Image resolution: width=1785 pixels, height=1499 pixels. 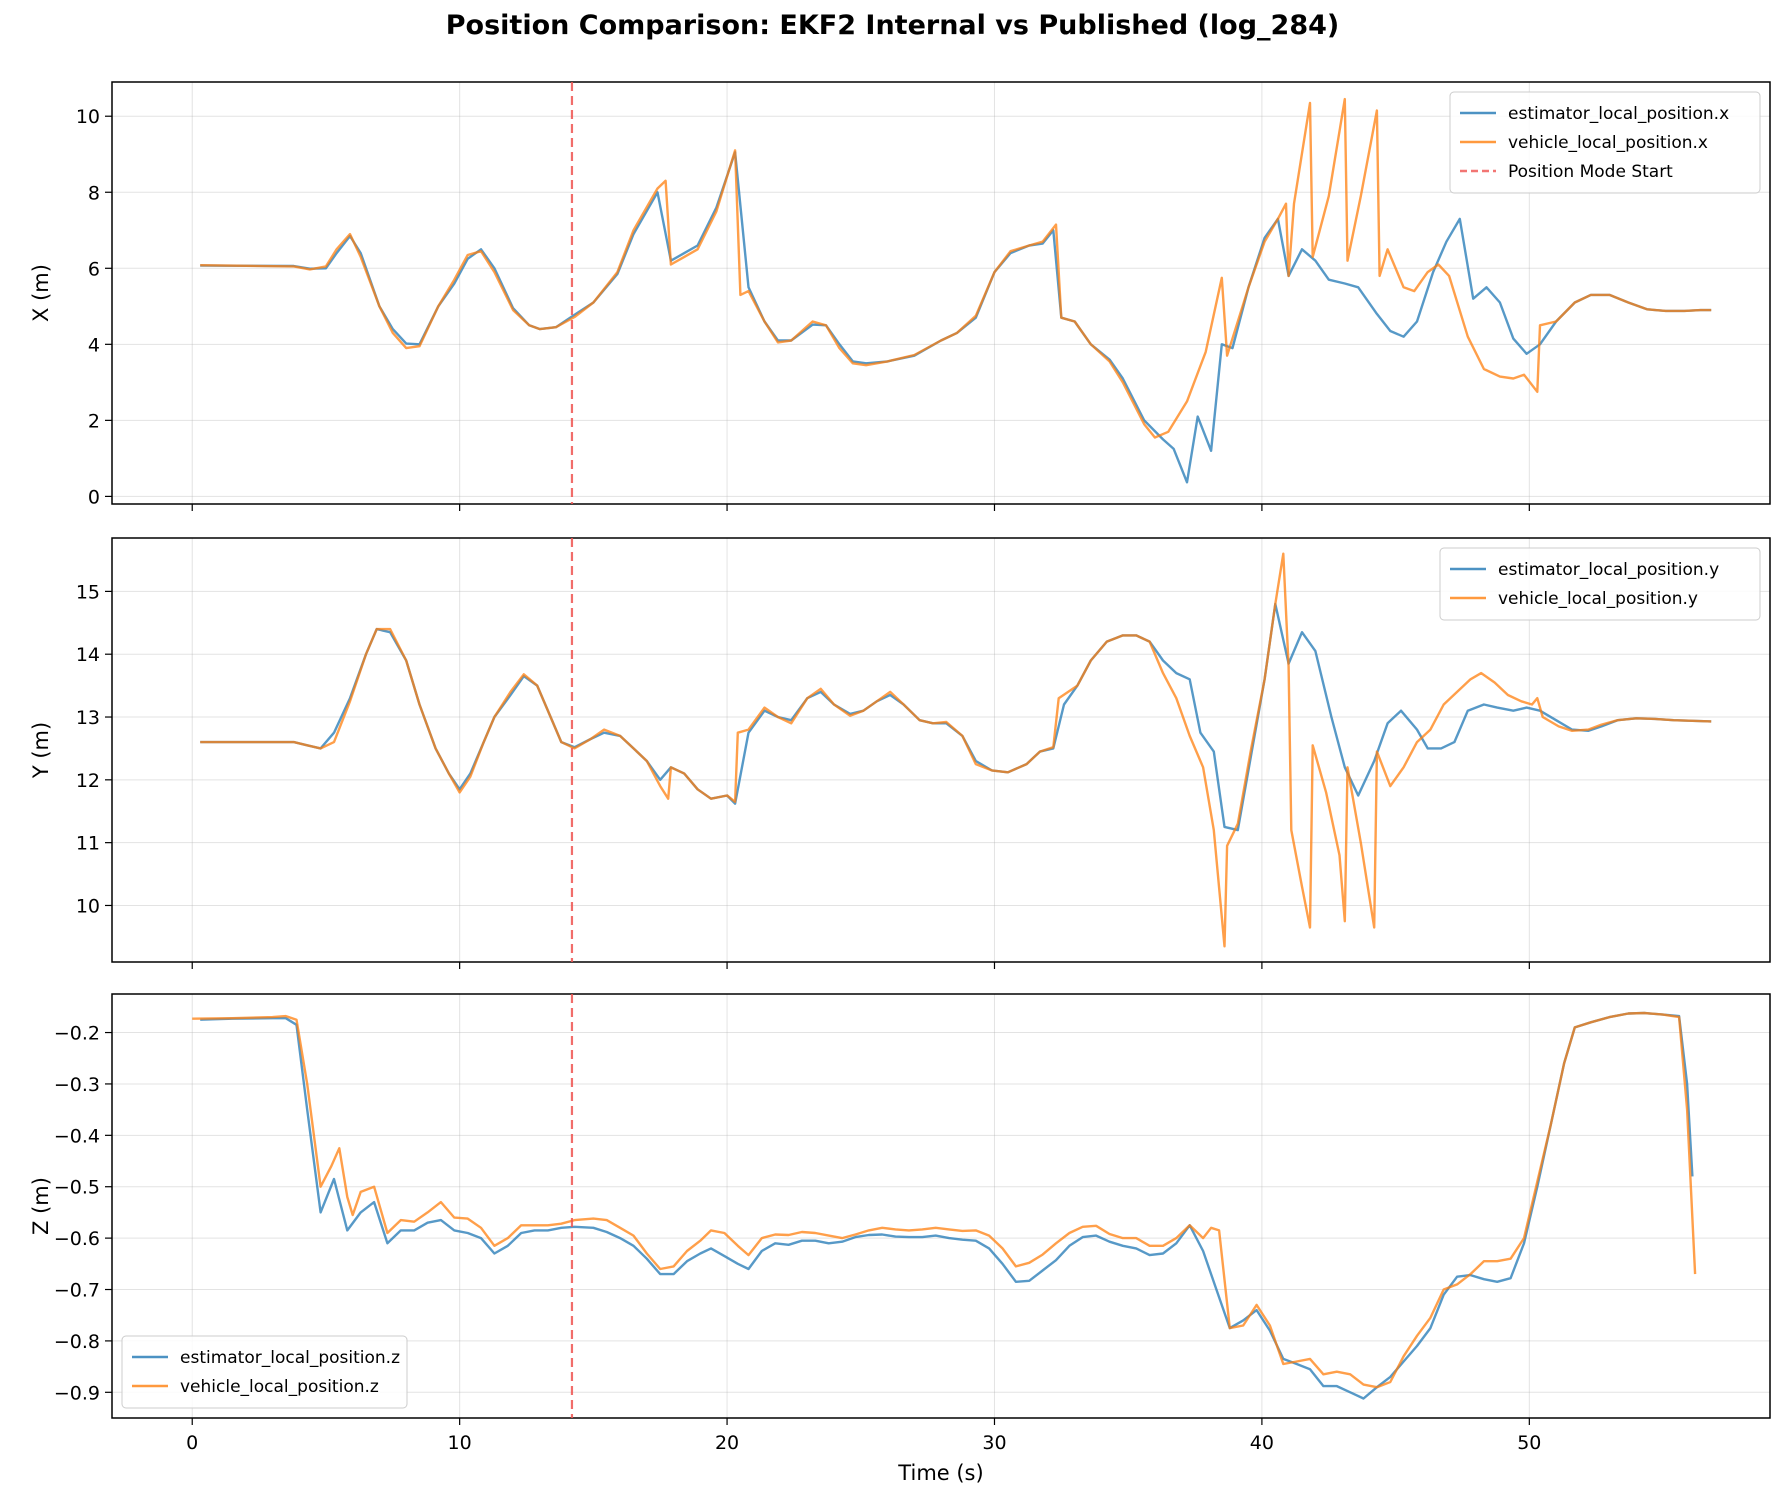 What do you see at coordinates (77, 1085) in the screenshot?
I see `panel-3-y-tick-label: −0.3` at bounding box center [77, 1085].